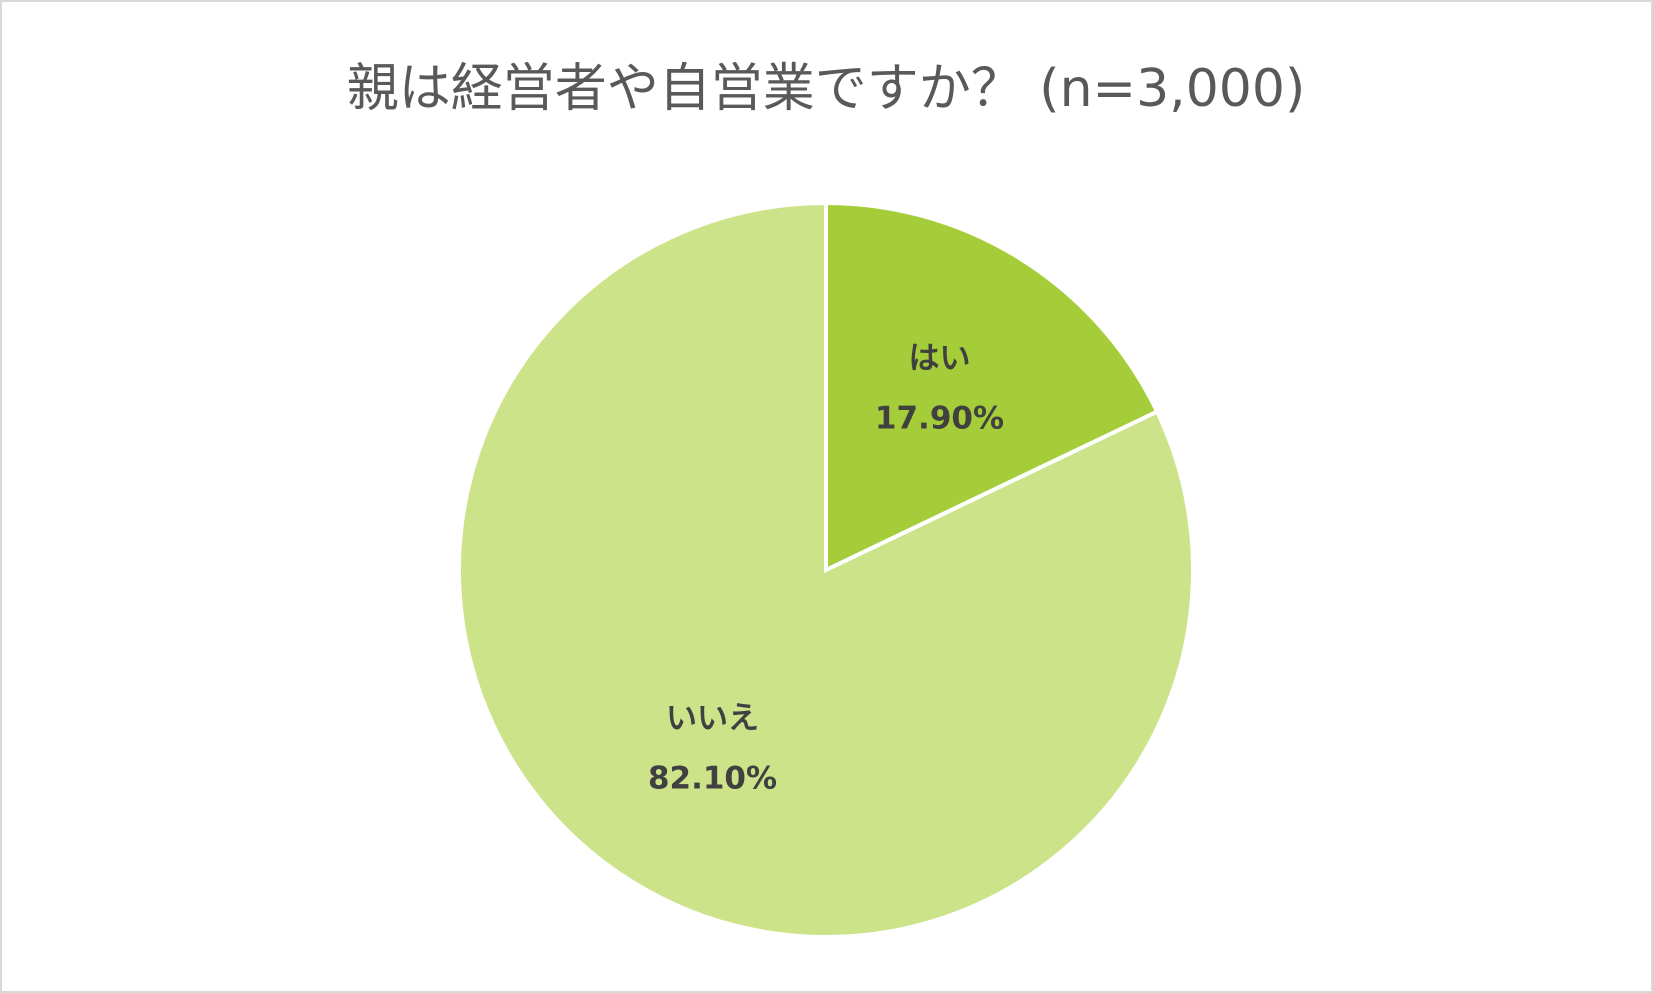 The image size is (1653, 993). Describe the element at coordinates (712, 779) in the screenshot. I see `slice-value-label: 82.10%` at that location.